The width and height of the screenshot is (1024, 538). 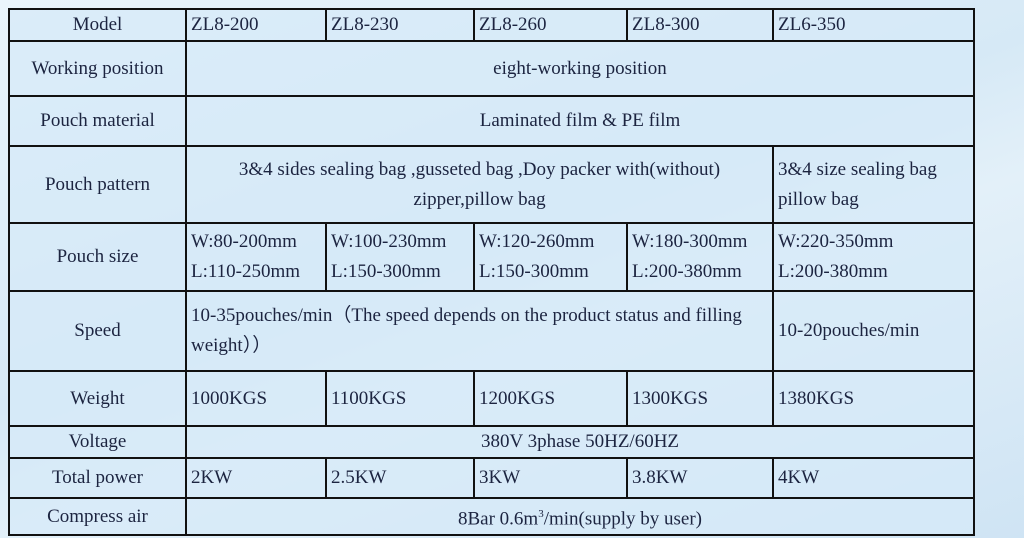 I want to click on superscript: 3, so click(x=541, y=514).